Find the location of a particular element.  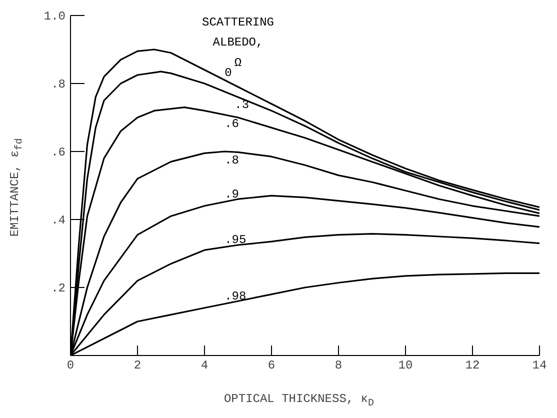

x-tick-label: 0 is located at coordinates (70, 365).